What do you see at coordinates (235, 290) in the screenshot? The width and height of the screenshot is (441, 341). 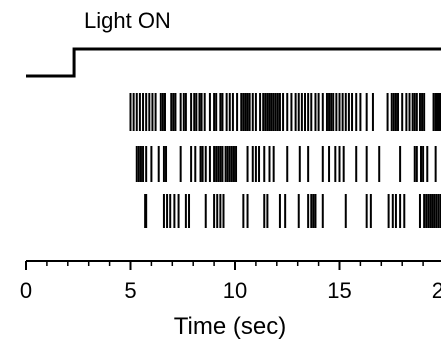 I see `x-tick-label: 10` at bounding box center [235, 290].